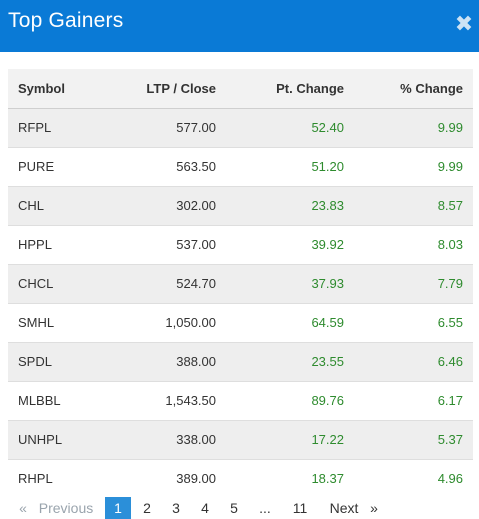 This screenshot has width=479, height=519. What do you see at coordinates (161, 244) in the screenshot?
I see `ltp-cell: 537.00` at bounding box center [161, 244].